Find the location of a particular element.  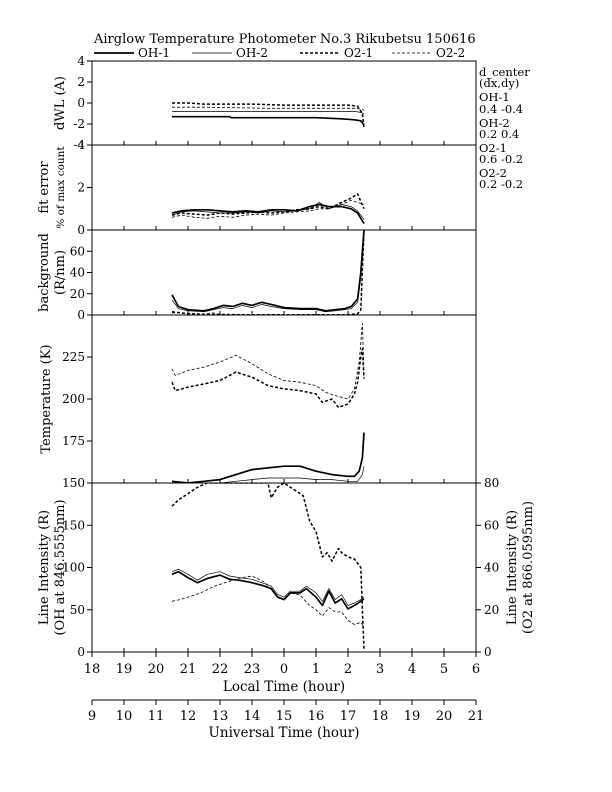

ylabel2-bg: (R/nm) is located at coordinates (60, 272).